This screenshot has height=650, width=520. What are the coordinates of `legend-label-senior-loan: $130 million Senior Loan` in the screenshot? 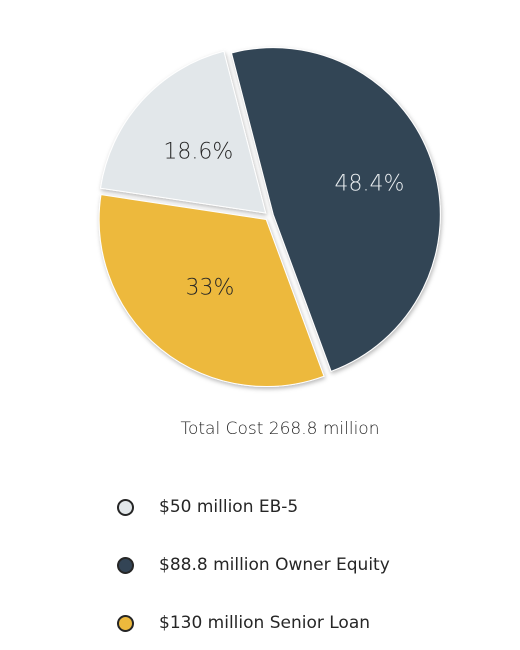 It's located at (265, 623).